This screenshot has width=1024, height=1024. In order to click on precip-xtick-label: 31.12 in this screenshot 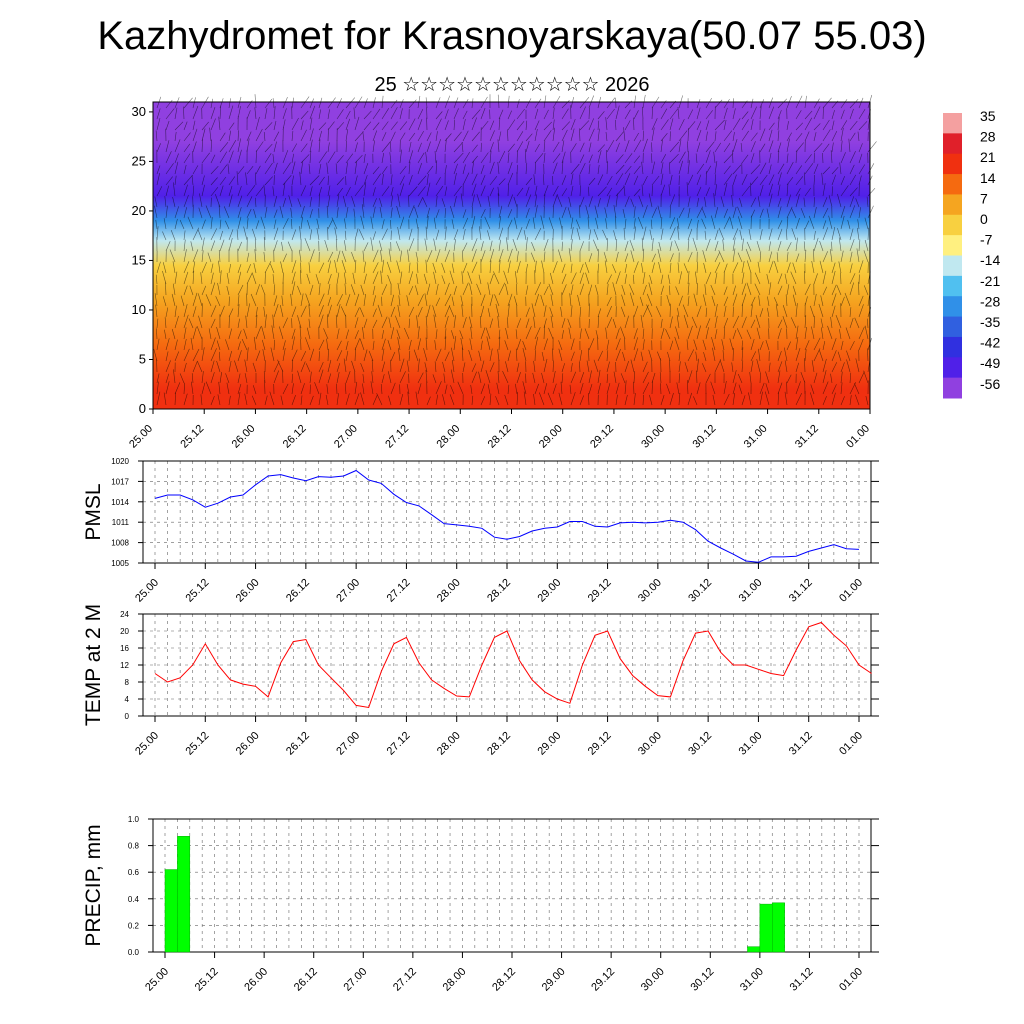, I will do `click(802, 980)`.